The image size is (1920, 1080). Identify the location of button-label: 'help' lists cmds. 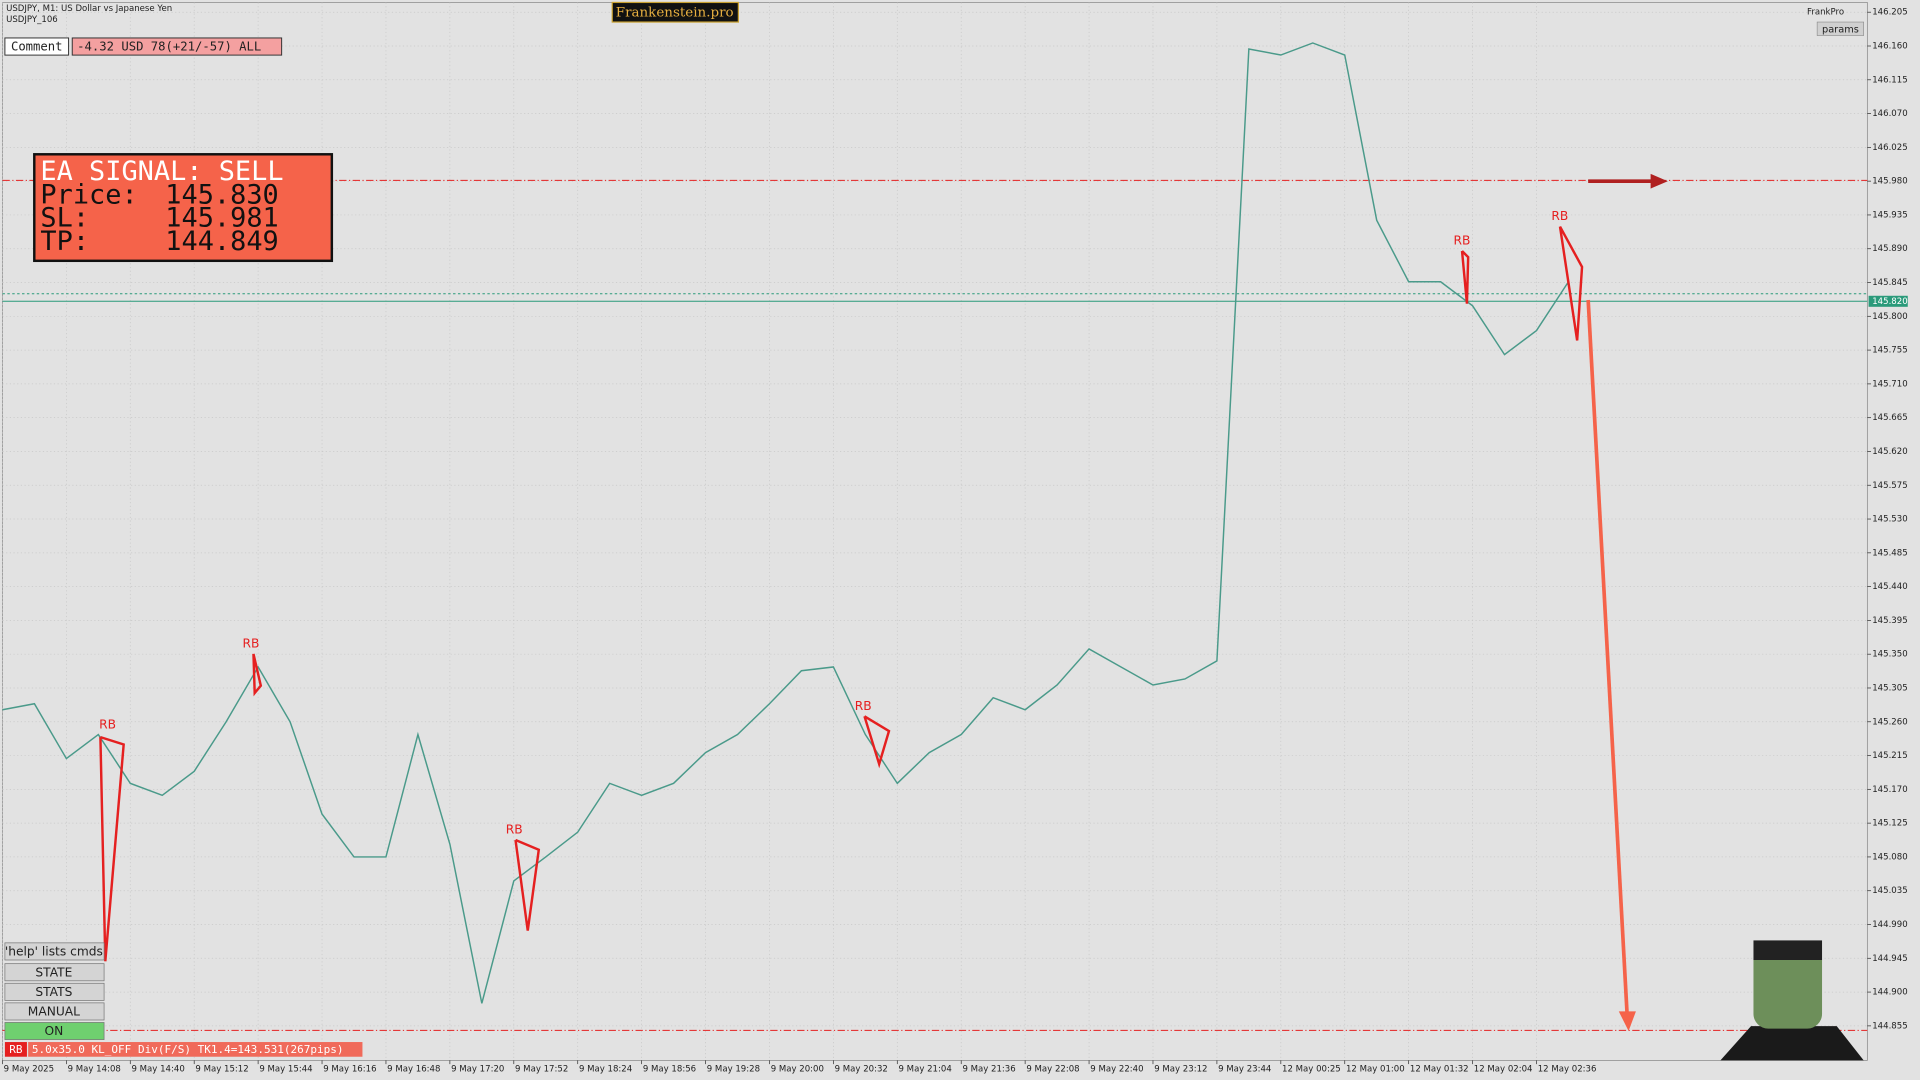
(54, 952).